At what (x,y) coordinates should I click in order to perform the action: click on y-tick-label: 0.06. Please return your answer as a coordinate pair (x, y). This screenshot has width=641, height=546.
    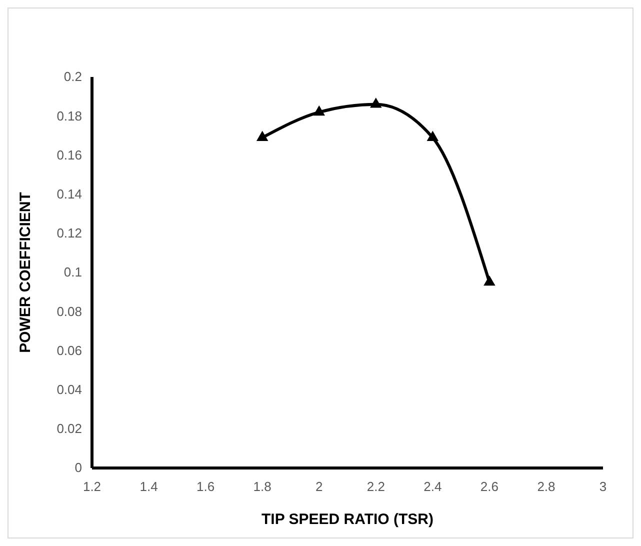
    Looking at the image, I should click on (69, 350).